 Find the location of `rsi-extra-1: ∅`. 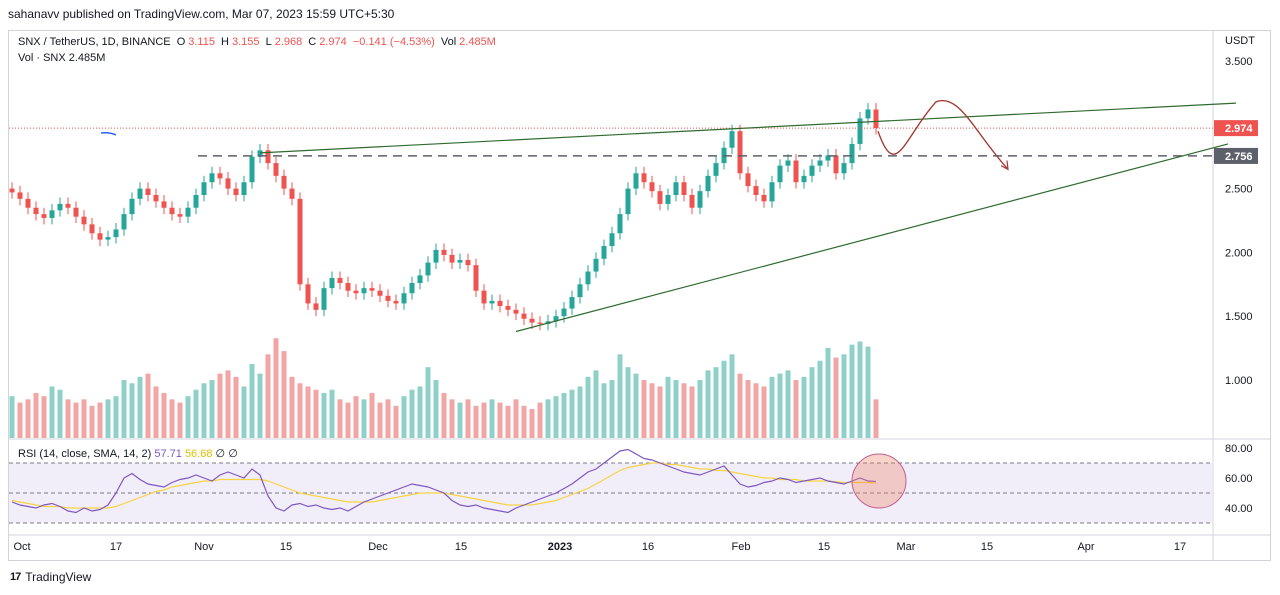

rsi-extra-1: ∅ is located at coordinates (220, 454).